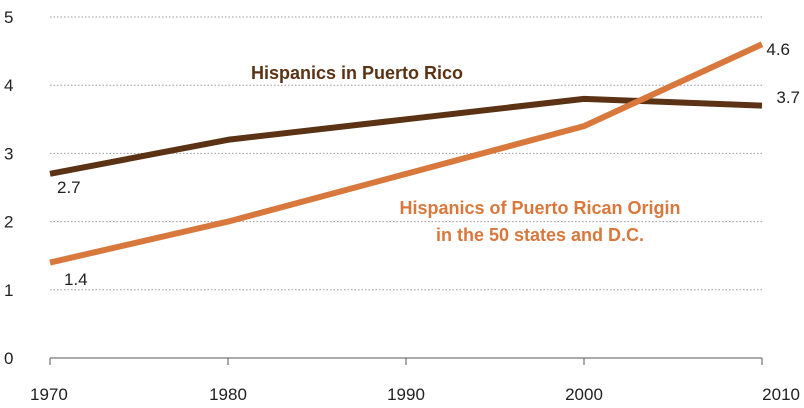 This screenshot has height=408, width=804. Describe the element at coordinates (8, 17) in the screenshot. I see `y-tick-label: 5` at that location.